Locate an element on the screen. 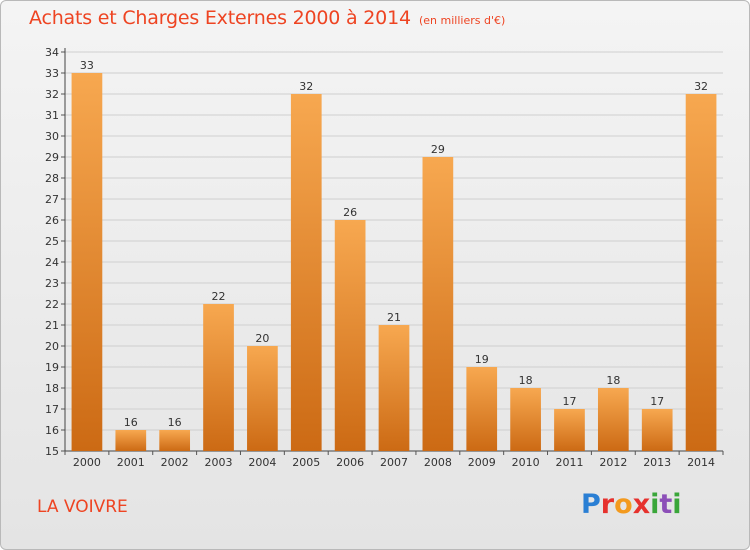 This screenshot has height=550, width=750. bar-2008 is located at coordinates (438, 304).